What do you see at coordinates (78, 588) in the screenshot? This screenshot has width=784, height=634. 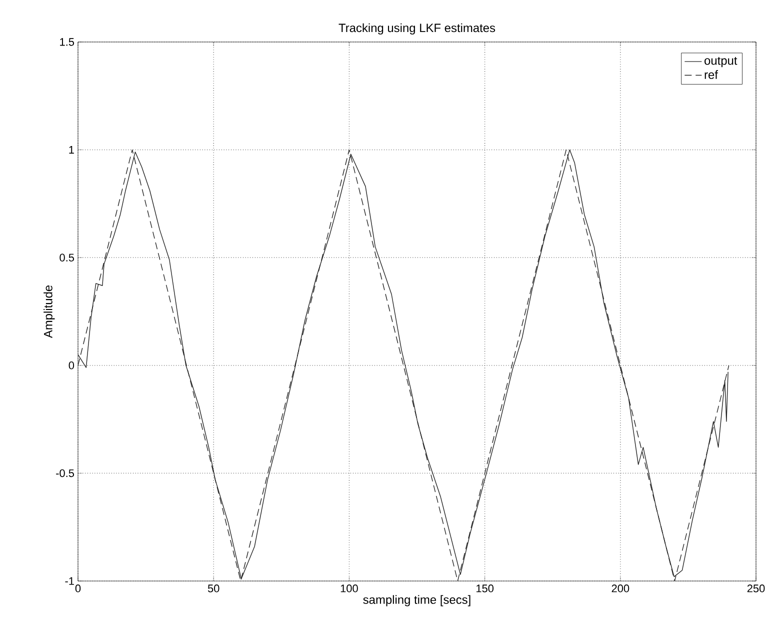 I see `x-tick-label: 0` at bounding box center [78, 588].